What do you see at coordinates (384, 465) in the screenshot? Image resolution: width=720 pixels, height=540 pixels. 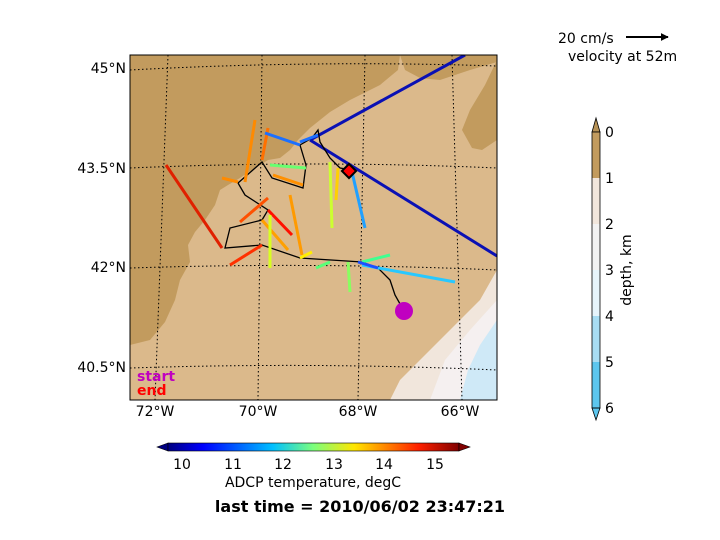 I see `temp-tick-14: 14` at bounding box center [384, 465].